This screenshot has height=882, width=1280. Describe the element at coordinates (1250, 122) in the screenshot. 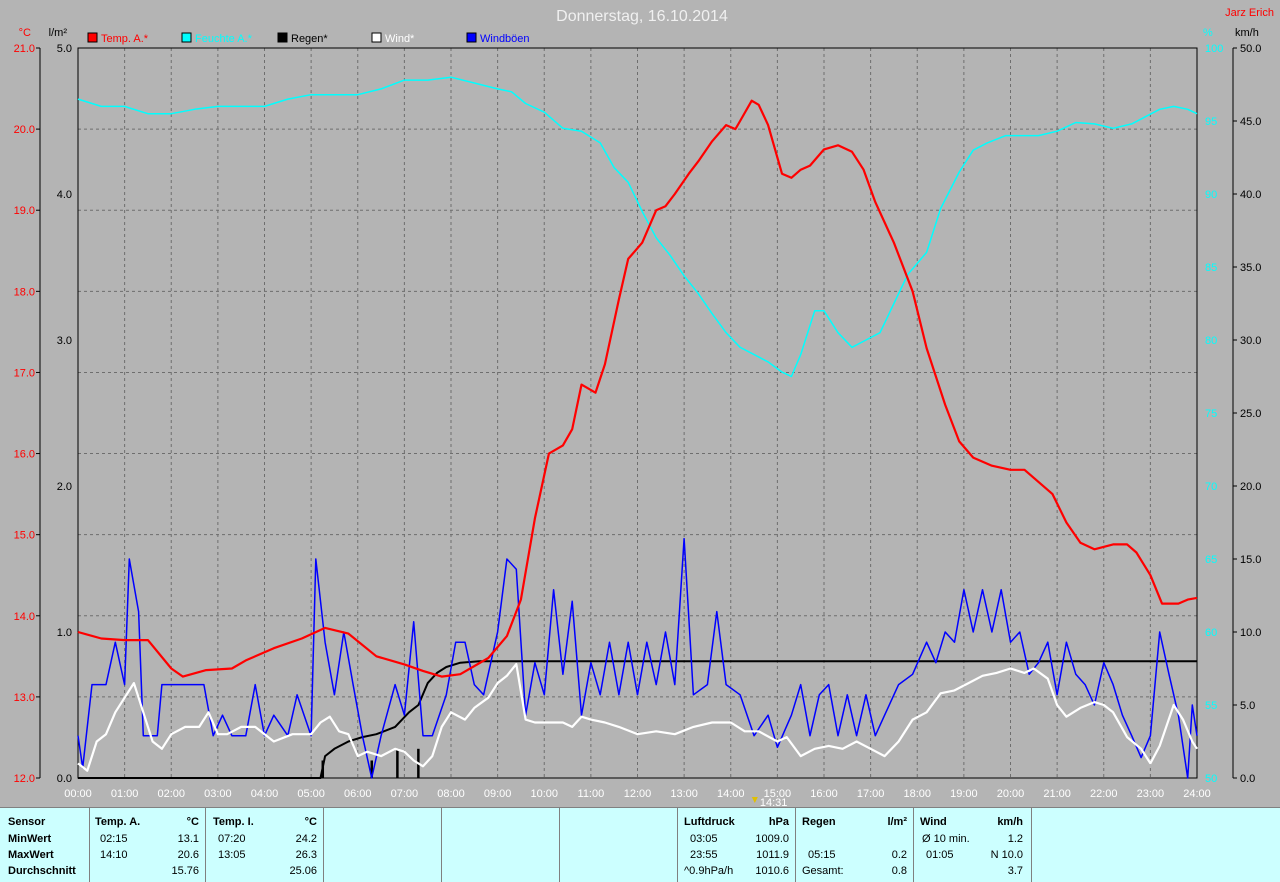

I see `wind-tick-label: 45.0` at that location.